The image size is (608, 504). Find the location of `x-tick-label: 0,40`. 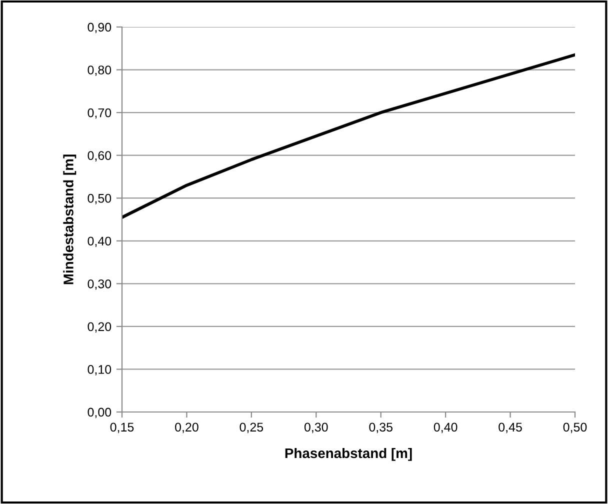

x-tick-label: 0,40 is located at coordinates (446, 428).